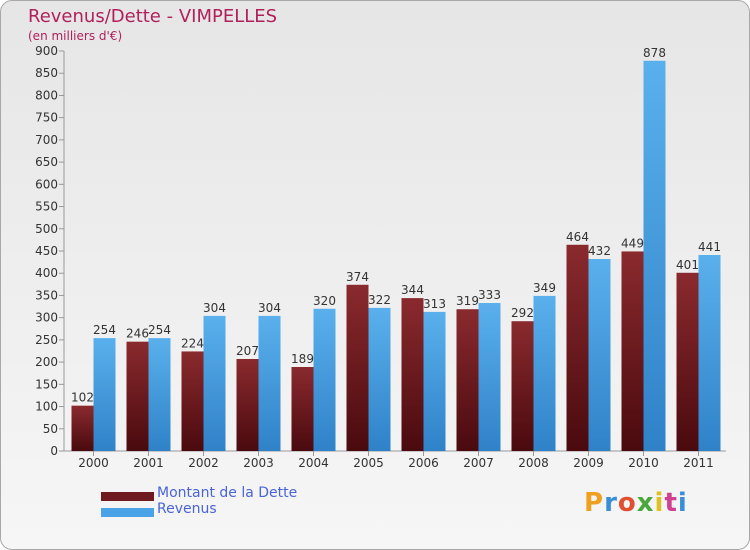  Describe the element at coordinates (46, 51) in the screenshot. I see `y-tick-label: 900` at that location.